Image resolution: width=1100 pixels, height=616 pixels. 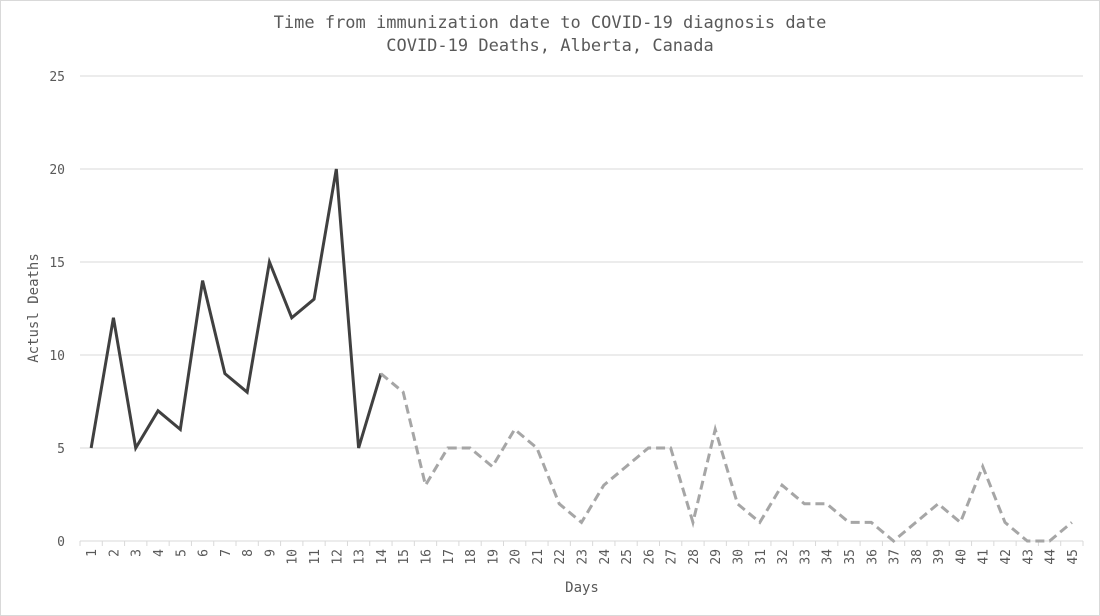 What do you see at coordinates (560, 557) in the screenshot?
I see `x-tick-label: 22` at bounding box center [560, 557].